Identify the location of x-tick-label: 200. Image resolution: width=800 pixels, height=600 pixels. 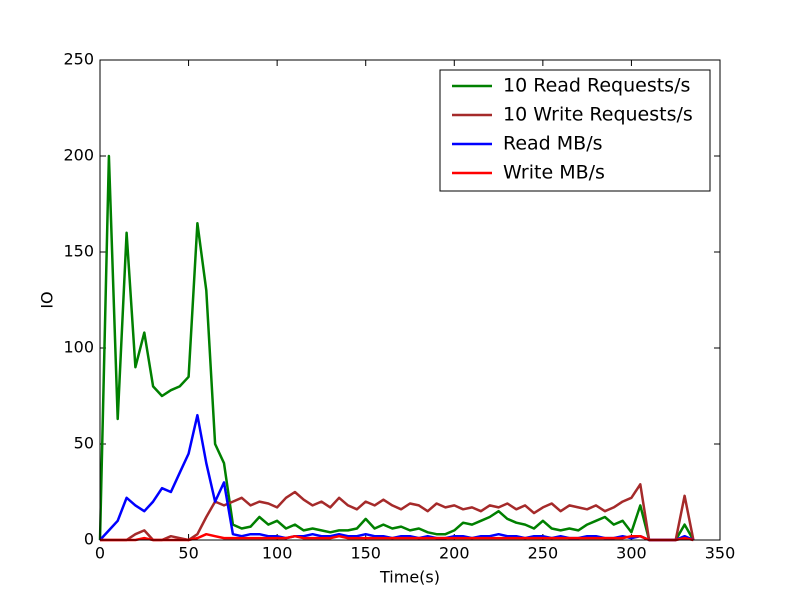
(454, 553).